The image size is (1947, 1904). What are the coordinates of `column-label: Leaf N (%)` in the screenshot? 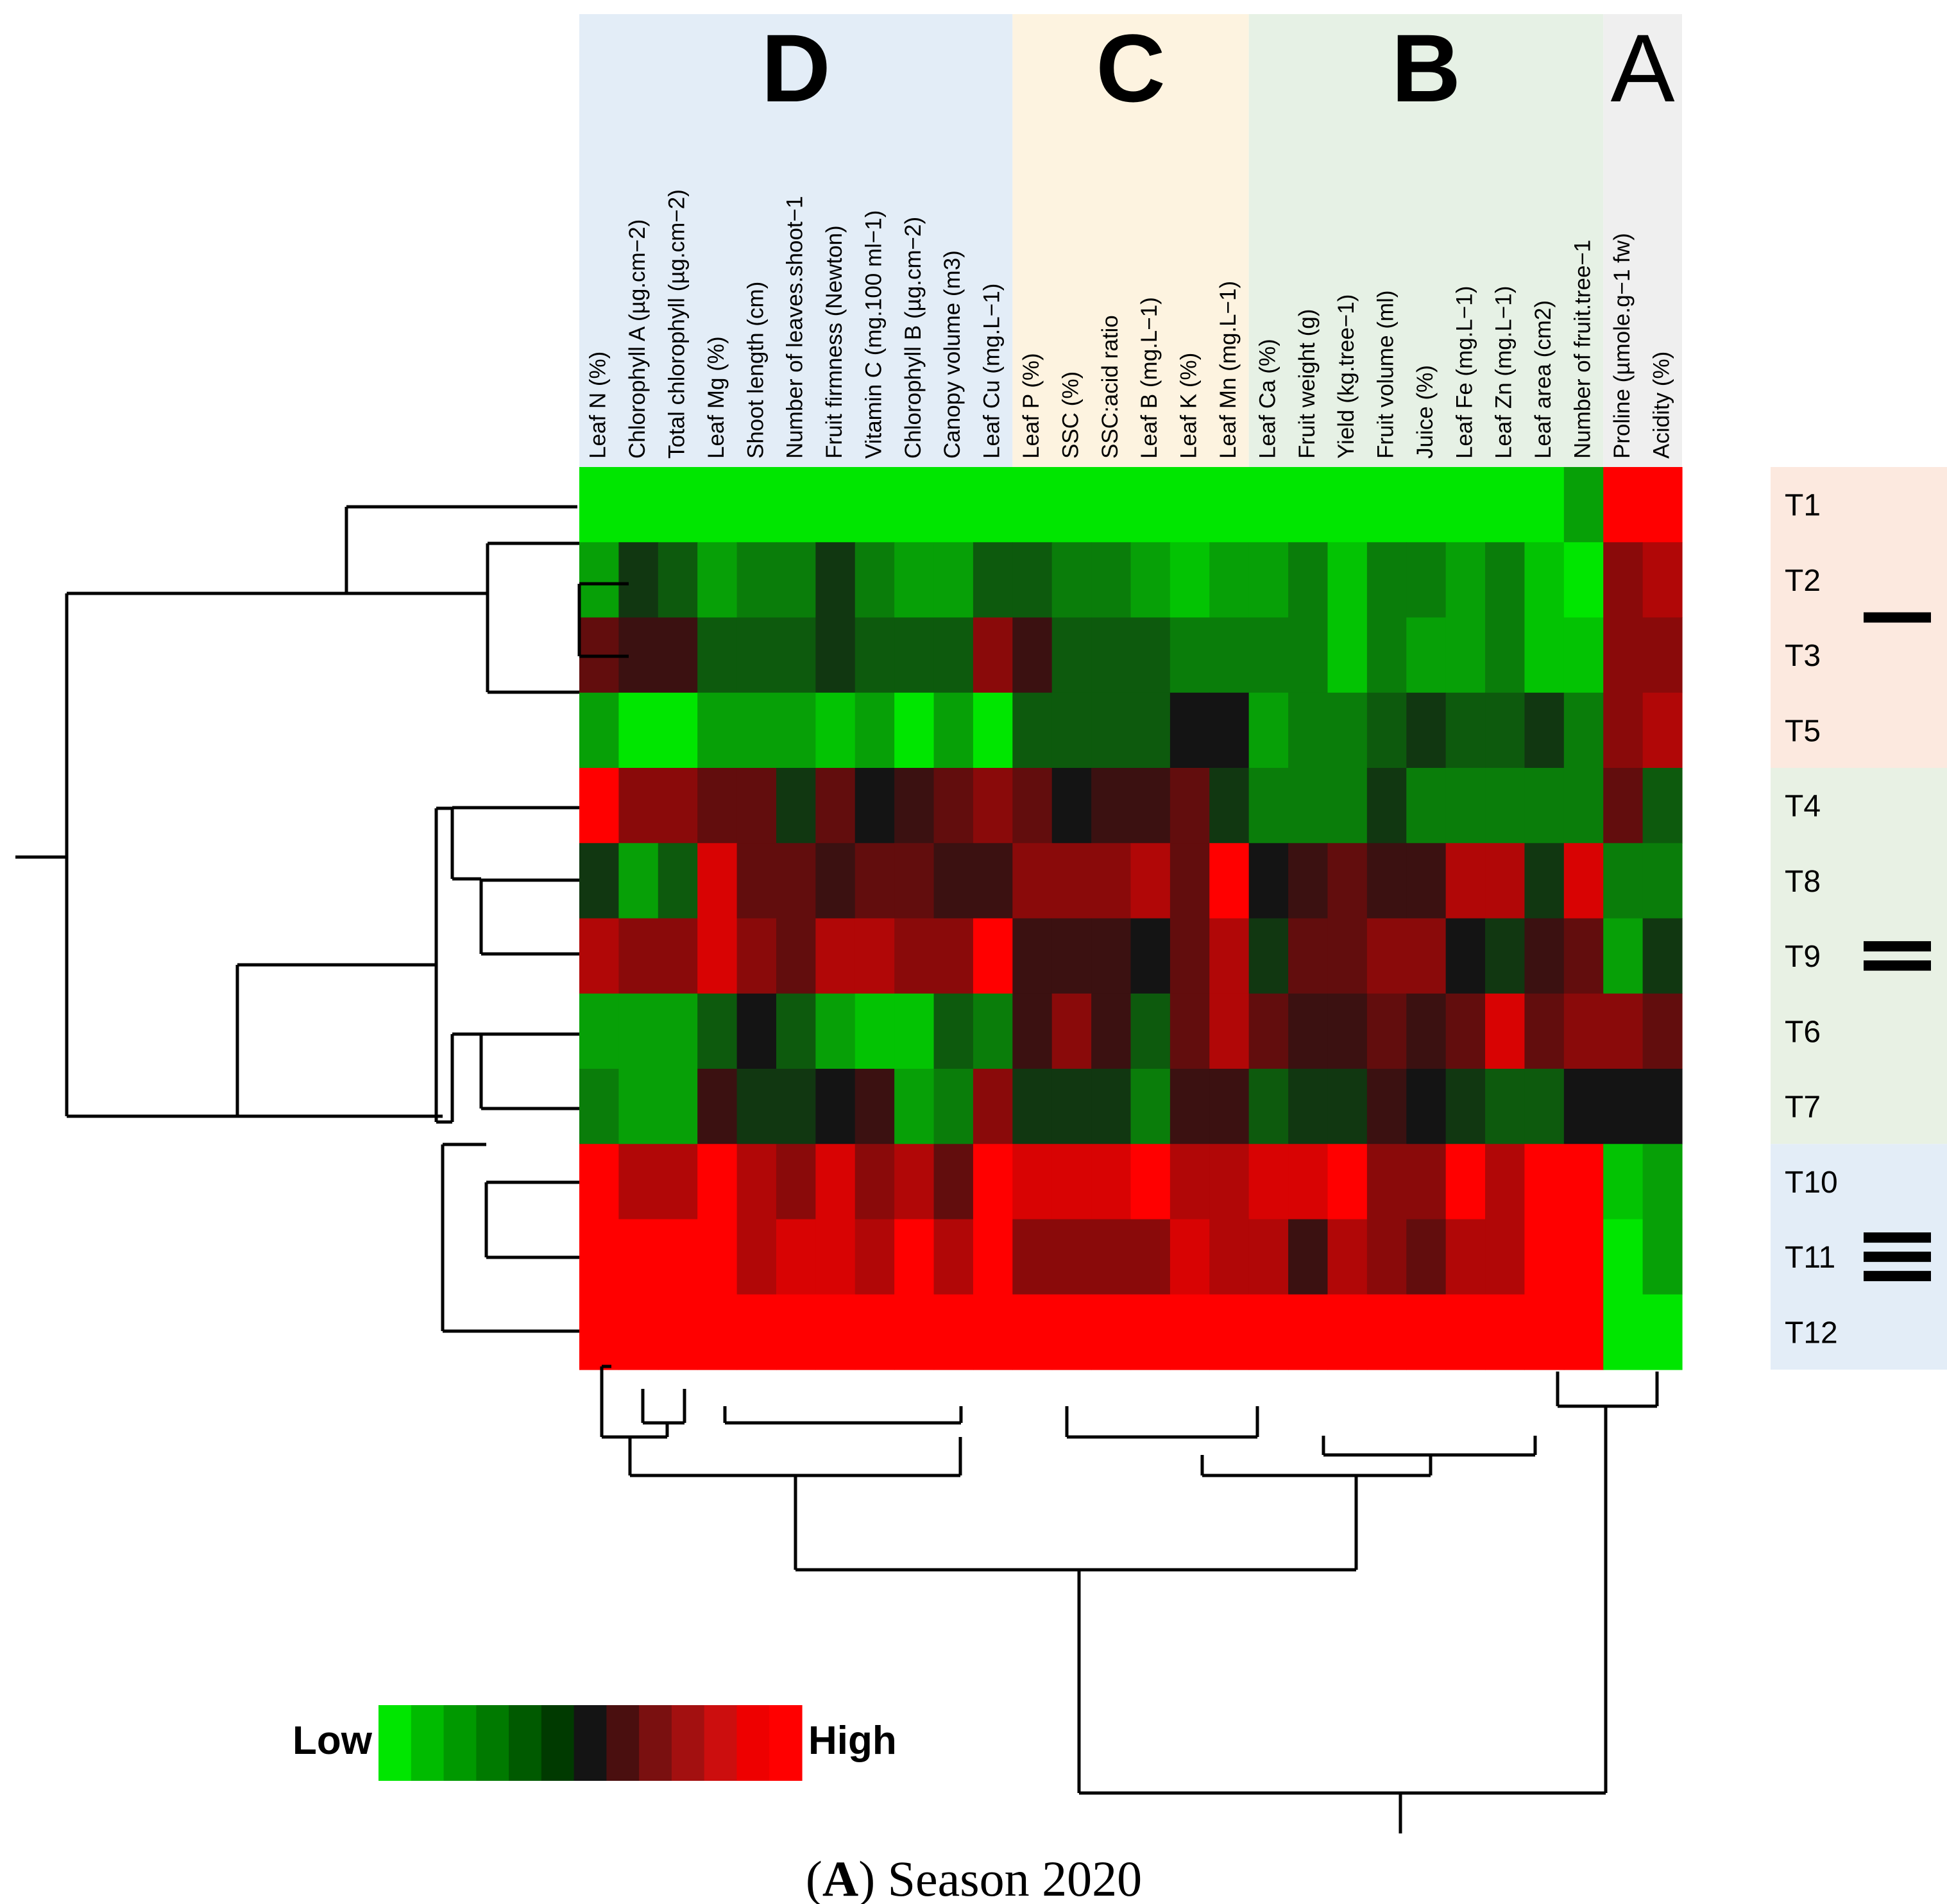 It's located at (598, 405).